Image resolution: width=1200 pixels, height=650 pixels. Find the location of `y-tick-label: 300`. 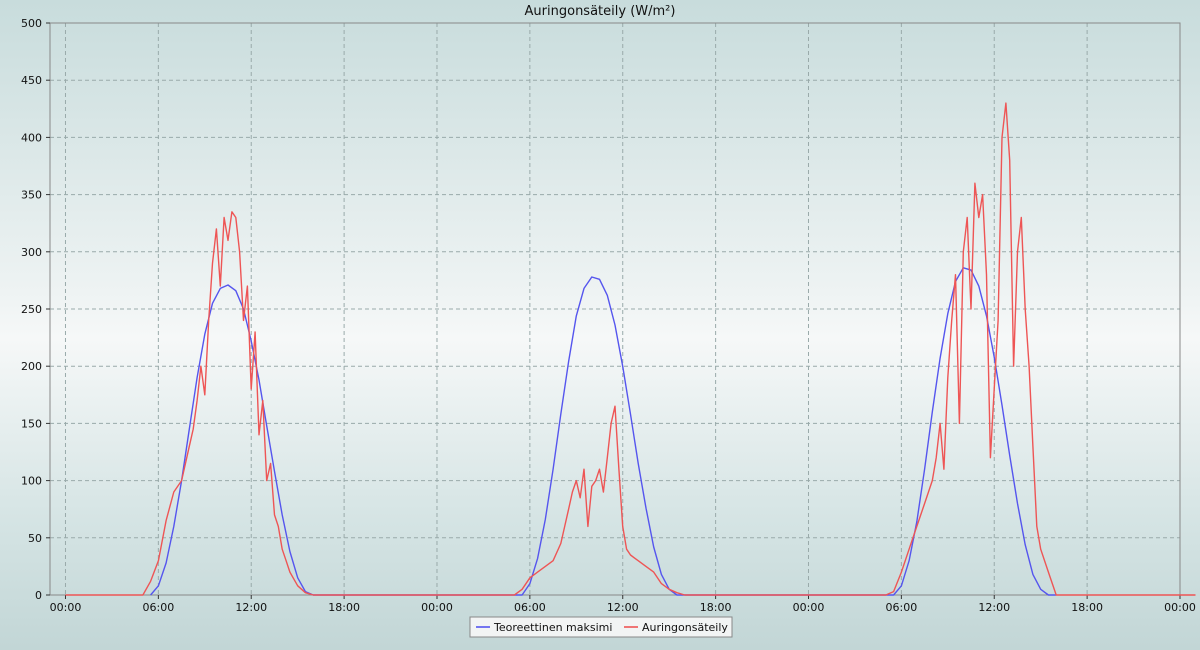

y-tick-label: 300 is located at coordinates (31, 252).